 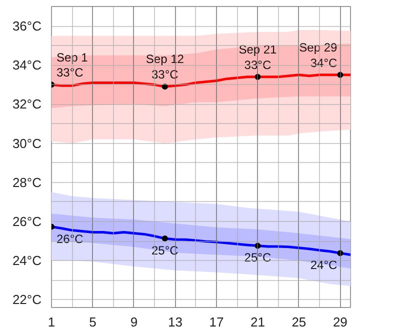 I want to click on x-tick-label: 17, so click(x=216, y=321).